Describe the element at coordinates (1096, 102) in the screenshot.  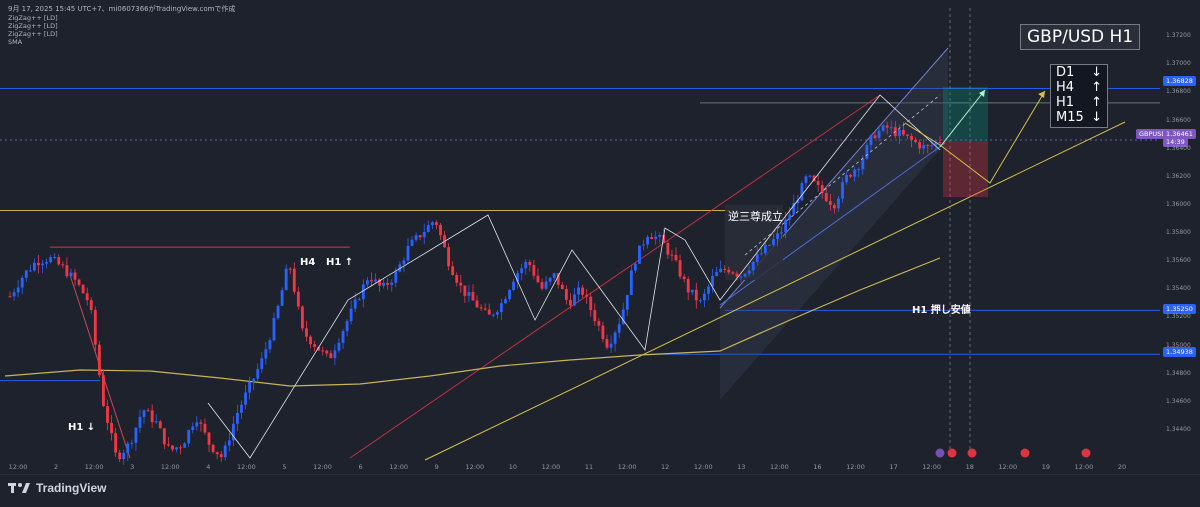
I see `arrow-up-icon: ↑` at that location.